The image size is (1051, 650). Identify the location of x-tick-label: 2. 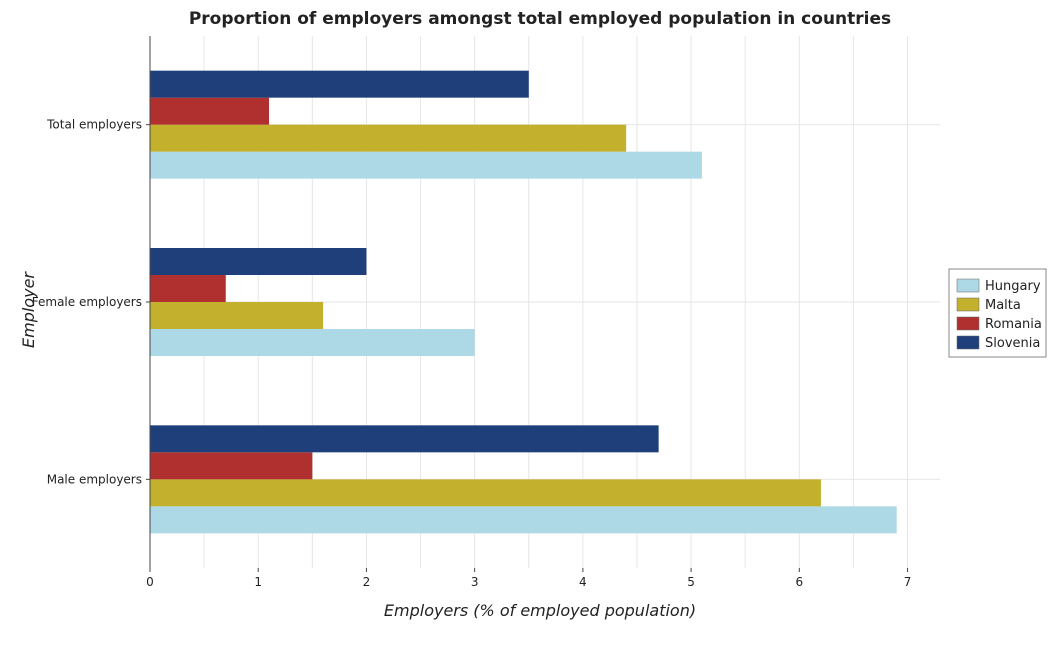
(367, 582).